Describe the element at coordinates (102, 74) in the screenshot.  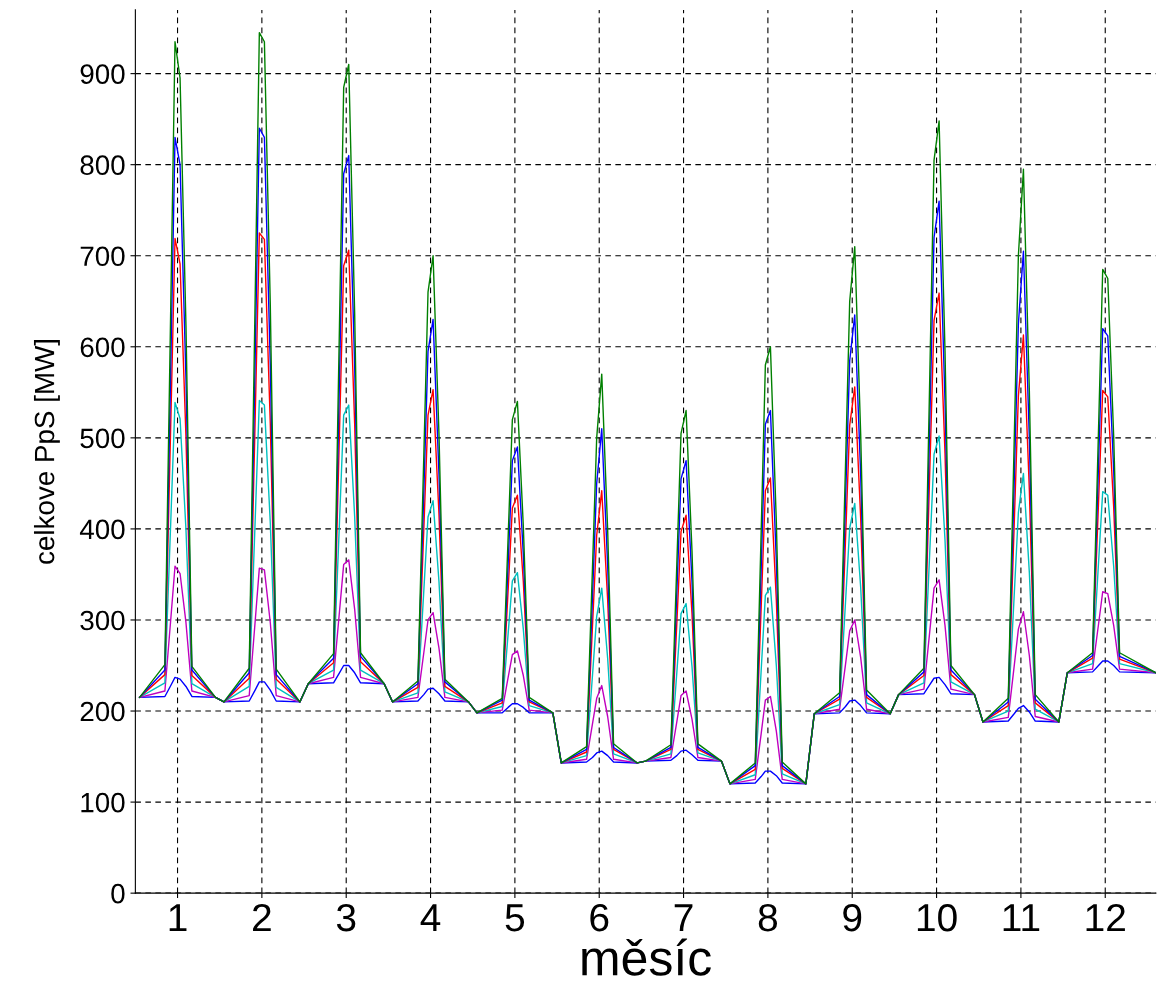
I see `y-tick-label: 900` at that location.